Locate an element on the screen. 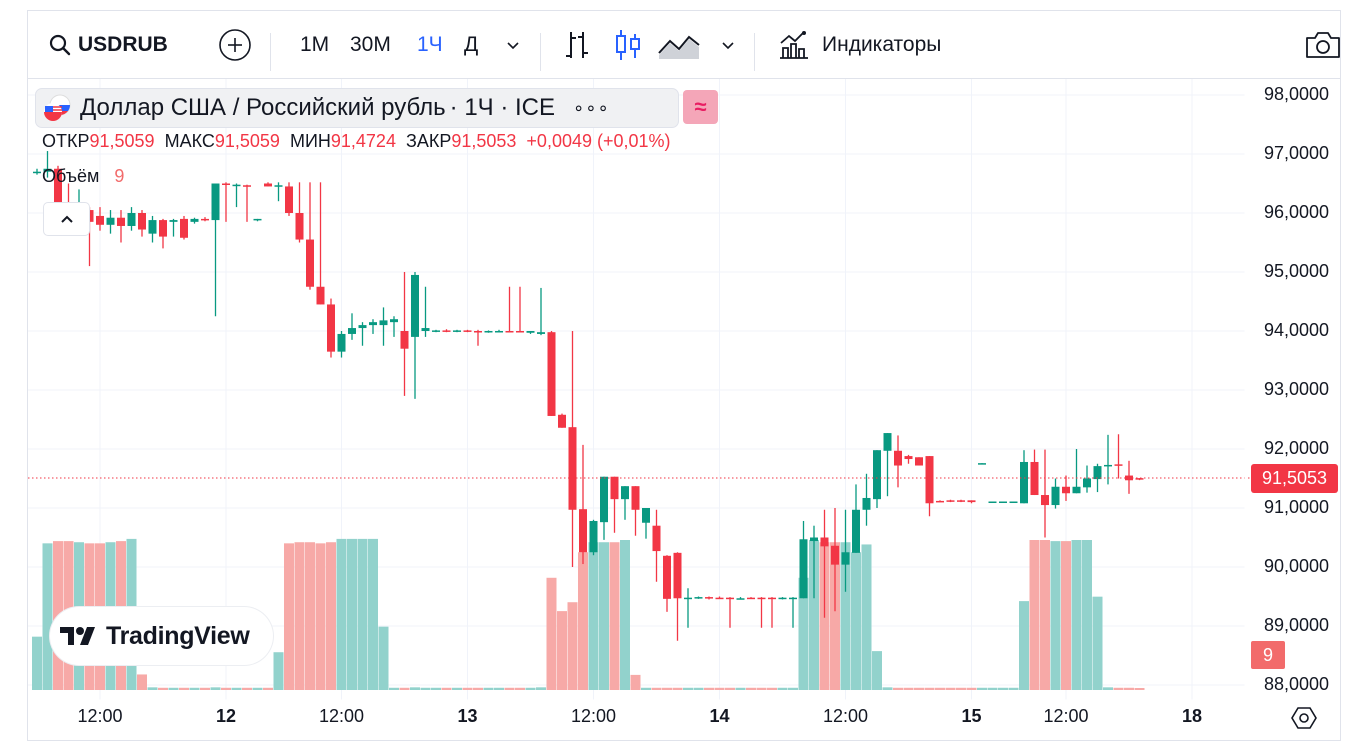  bars-icon is located at coordinates (577, 44).